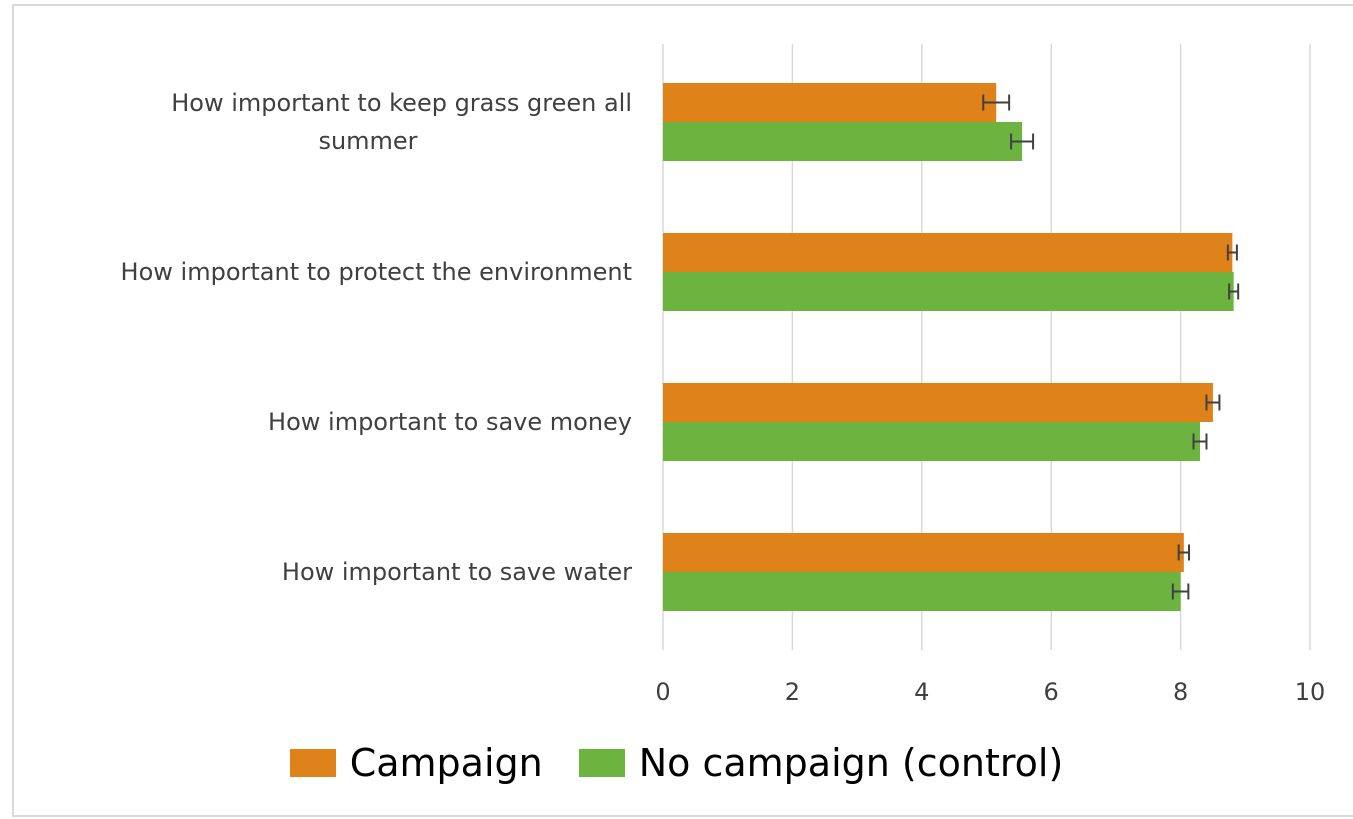  What do you see at coordinates (1180, 692) in the screenshot?
I see `x-tick-label: 8` at bounding box center [1180, 692].